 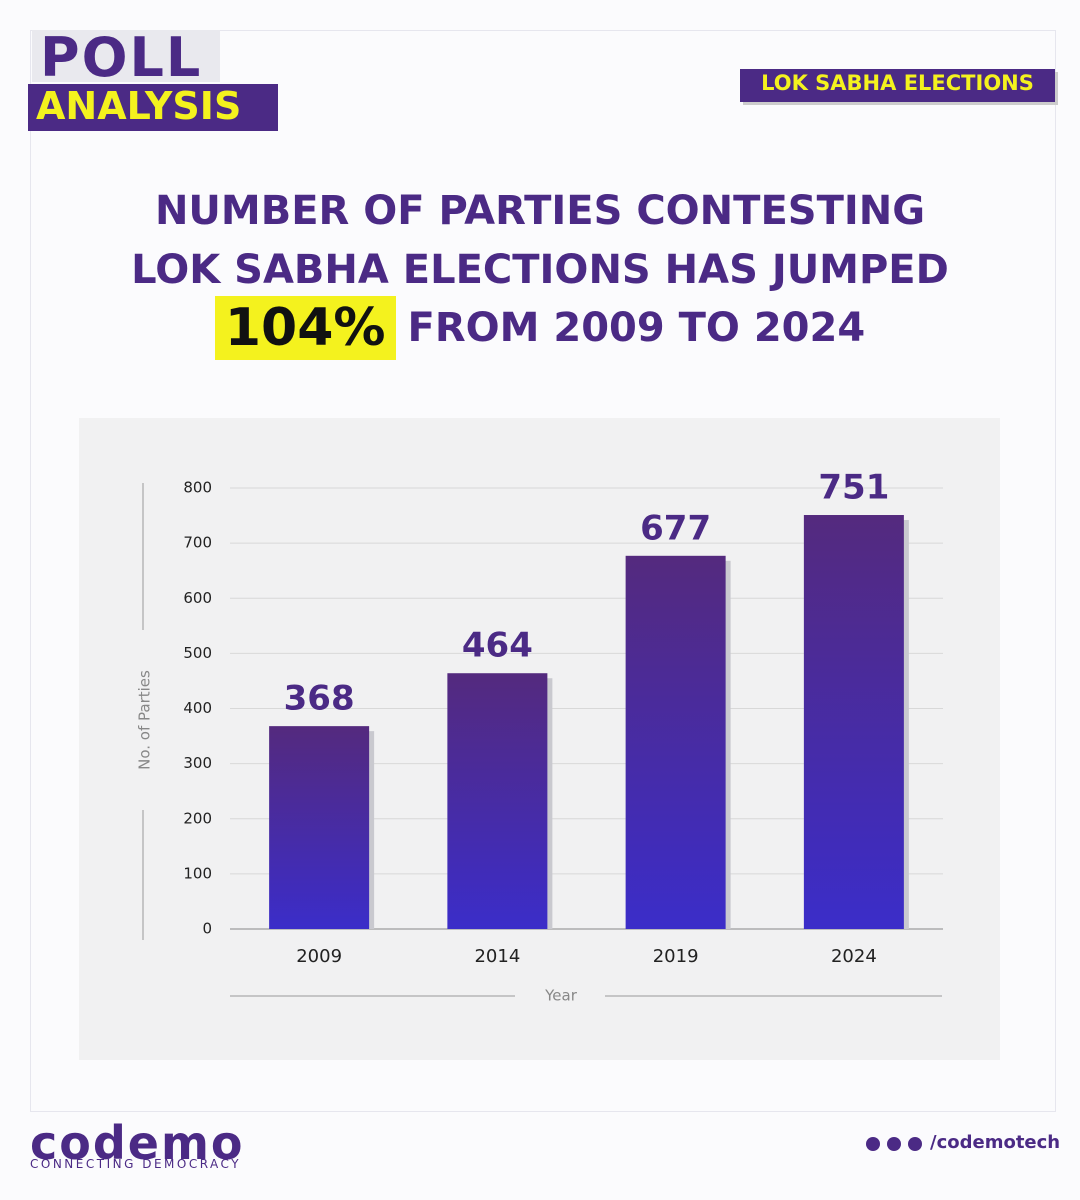 What do you see at coordinates (197, 653) in the screenshot?
I see `y-tick-label: 500` at bounding box center [197, 653].